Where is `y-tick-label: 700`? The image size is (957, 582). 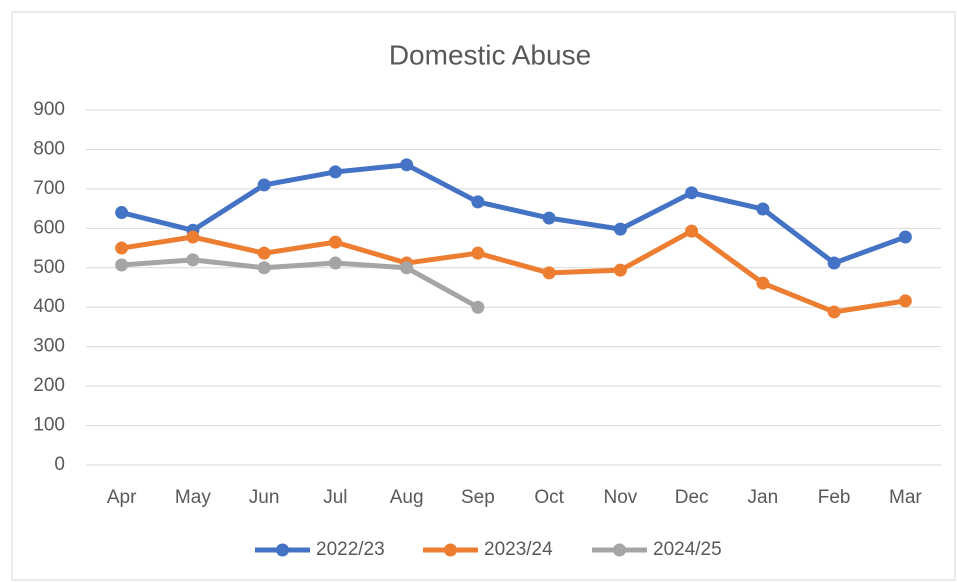 y-tick-label: 700 is located at coordinates (49, 188).